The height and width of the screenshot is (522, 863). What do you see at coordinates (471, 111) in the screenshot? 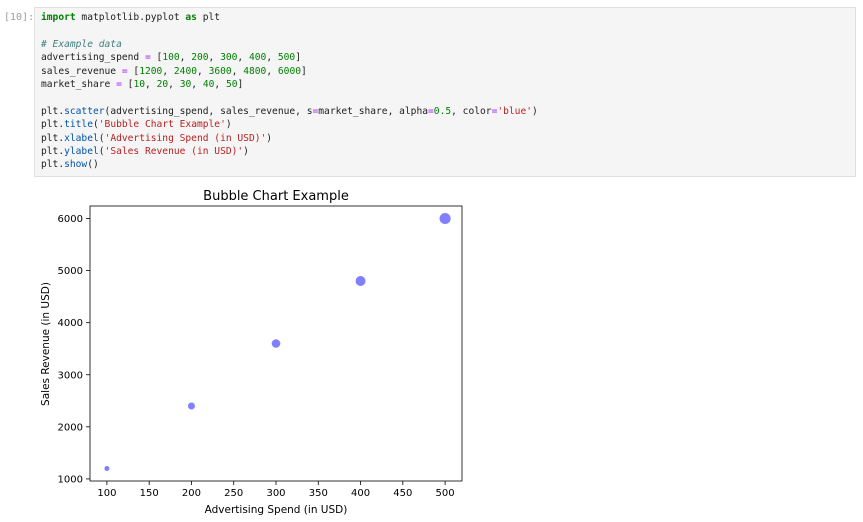
I see `code-token: , color` at bounding box center [471, 111].